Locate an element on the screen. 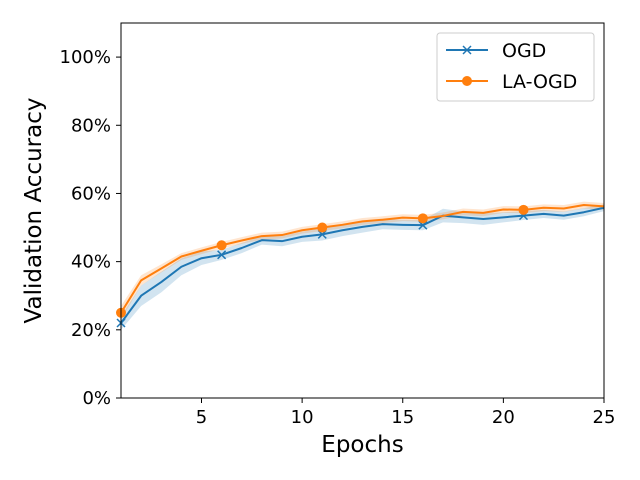 The width and height of the screenshot is (640, 480). ogd-marker is located at coordinates (222, 255).